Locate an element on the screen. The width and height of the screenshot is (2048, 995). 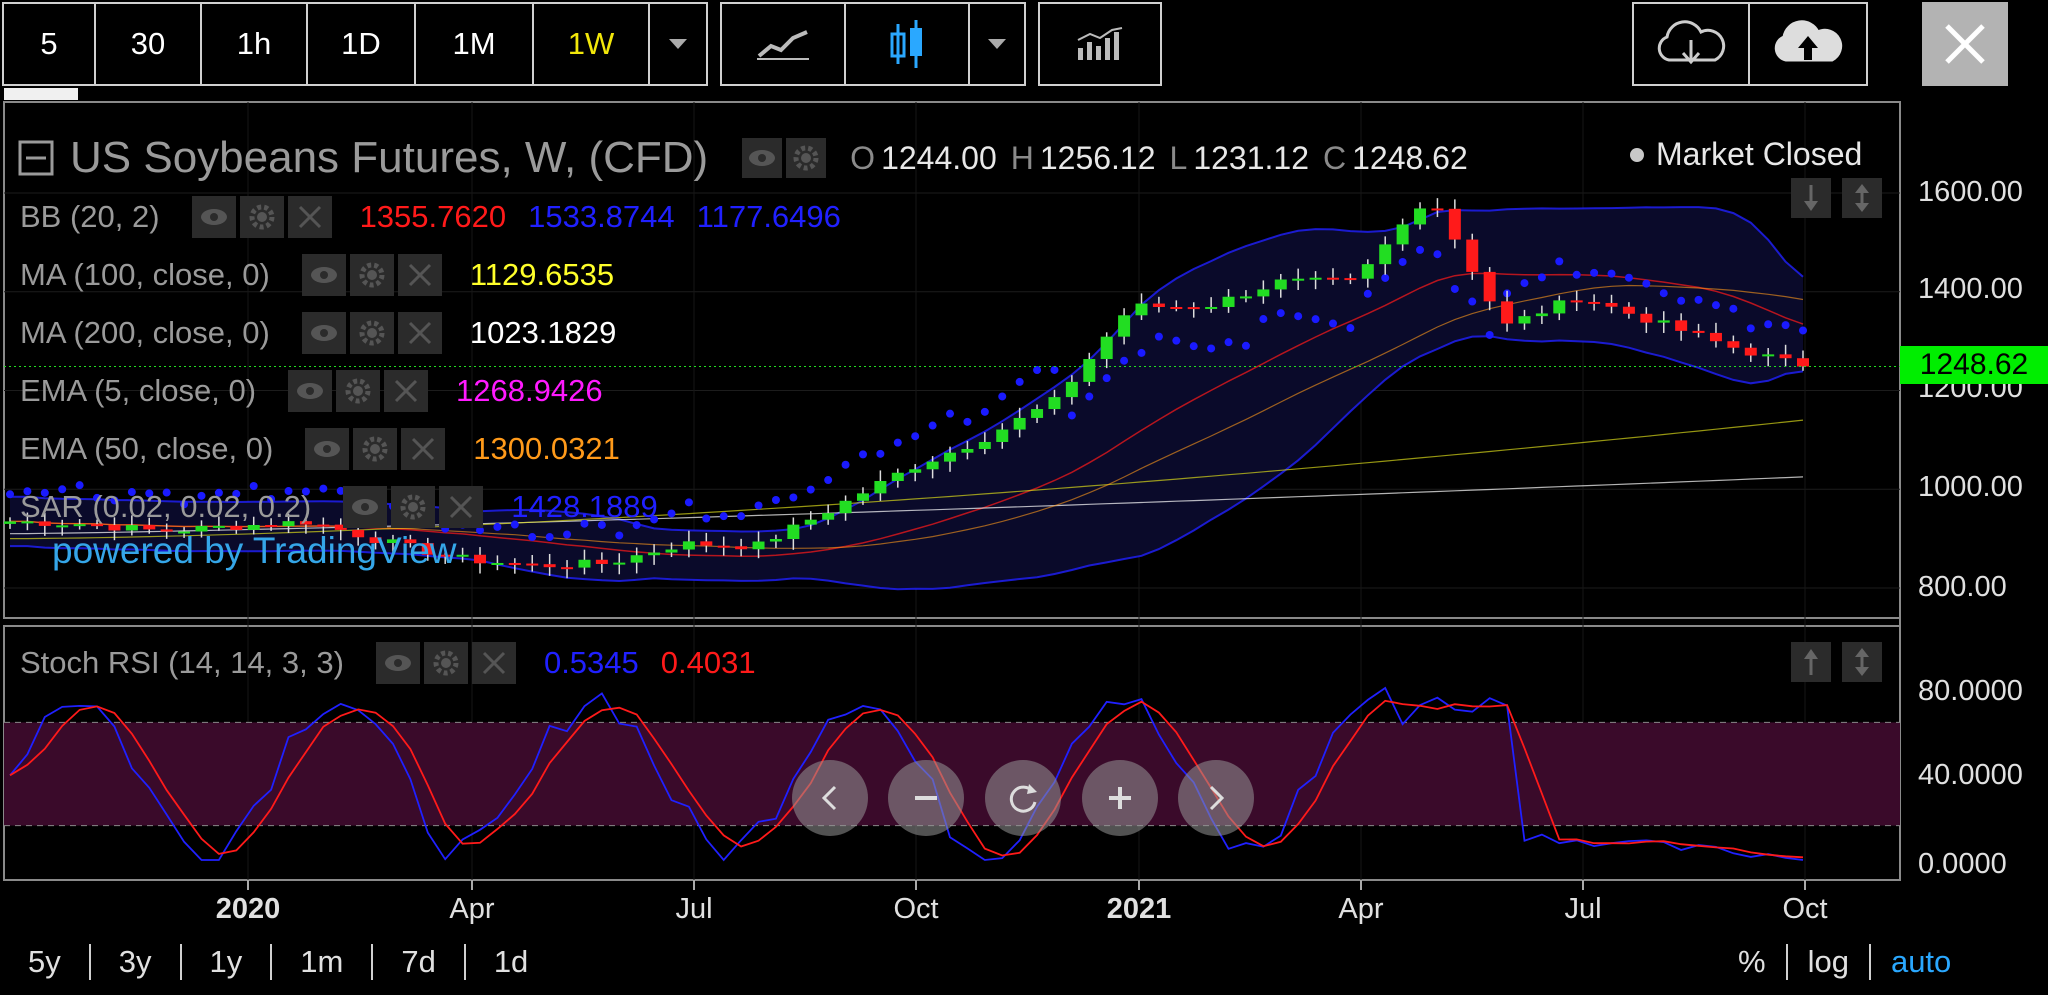
close-value: 1248.62 is located at coordinates (1410, 157).